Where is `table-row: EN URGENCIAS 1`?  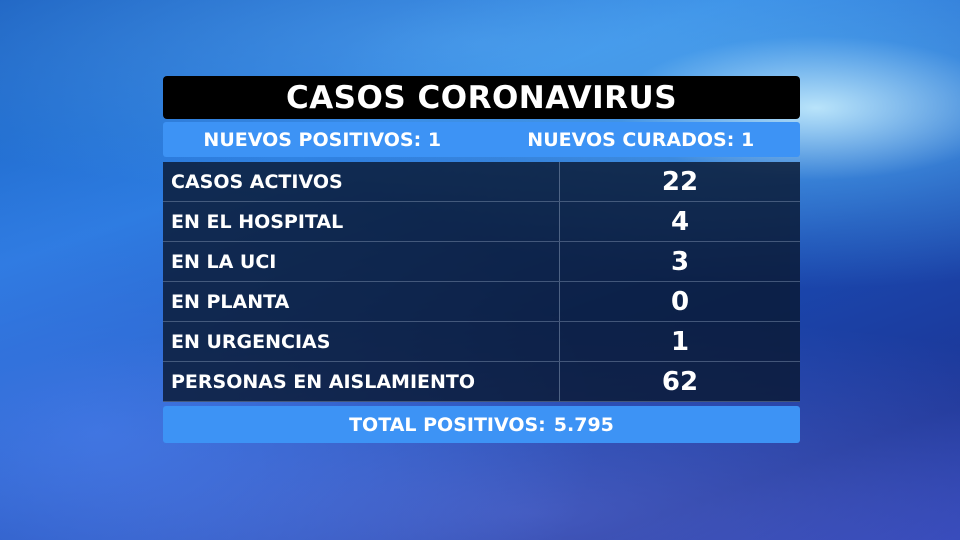 table-row: EN URGENCIAS 1 is located at coordinates (481, 342).